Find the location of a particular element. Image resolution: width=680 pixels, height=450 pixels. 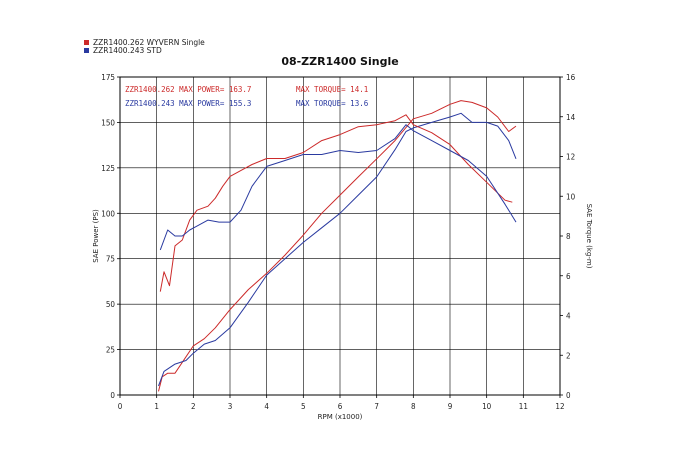

y-right-tick-label: 2 is located at coordinates (568, 355).